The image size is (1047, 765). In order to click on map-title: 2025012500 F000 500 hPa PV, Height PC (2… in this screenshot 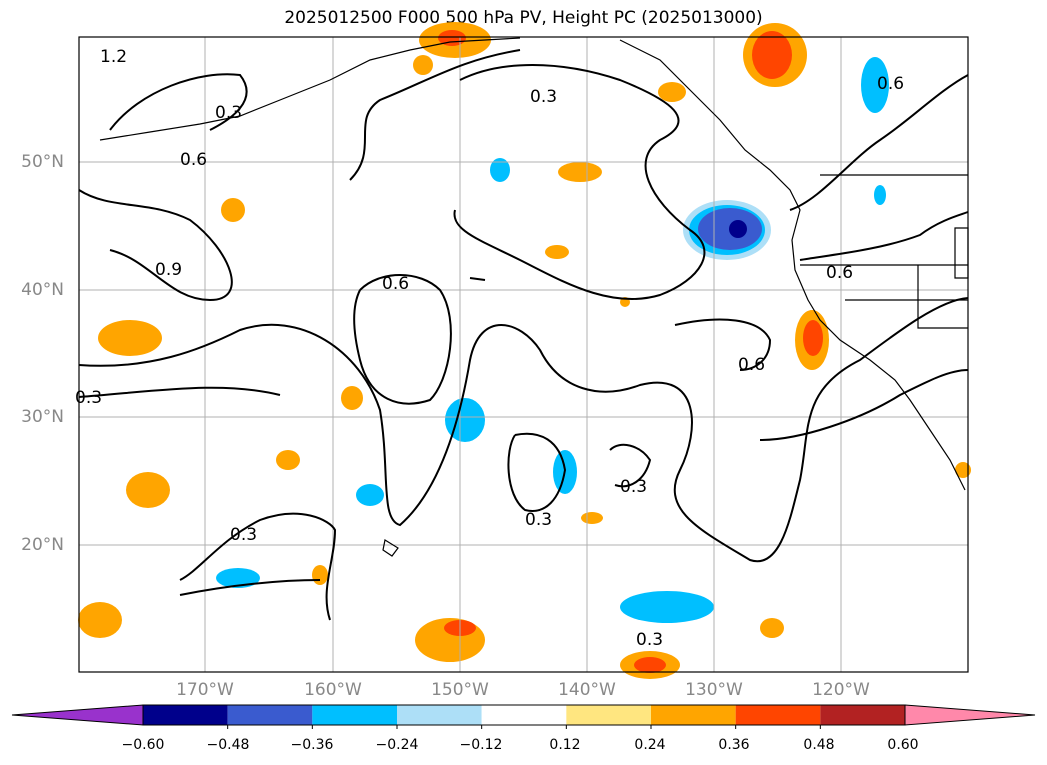, I will do `click(523, 18)`.